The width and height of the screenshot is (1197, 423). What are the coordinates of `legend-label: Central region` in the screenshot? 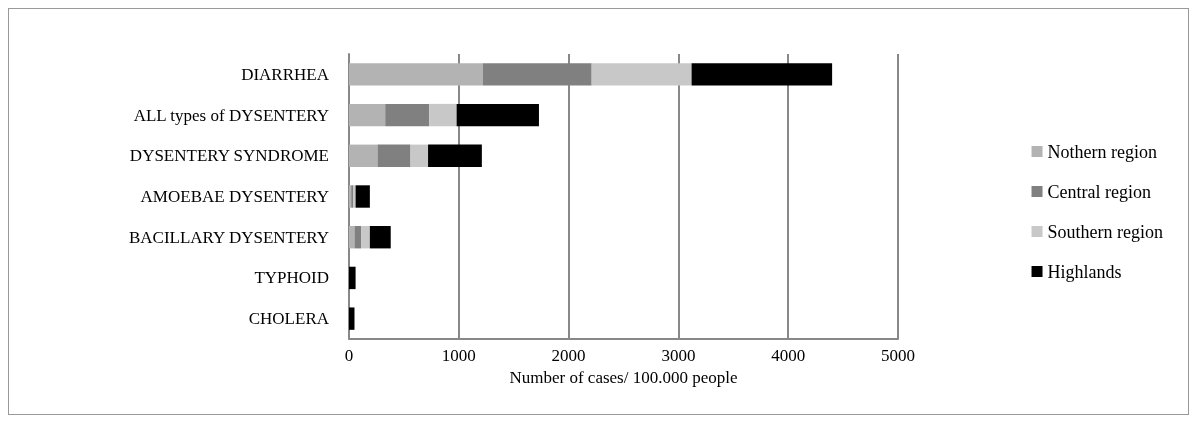 It's located at (1099, 191).